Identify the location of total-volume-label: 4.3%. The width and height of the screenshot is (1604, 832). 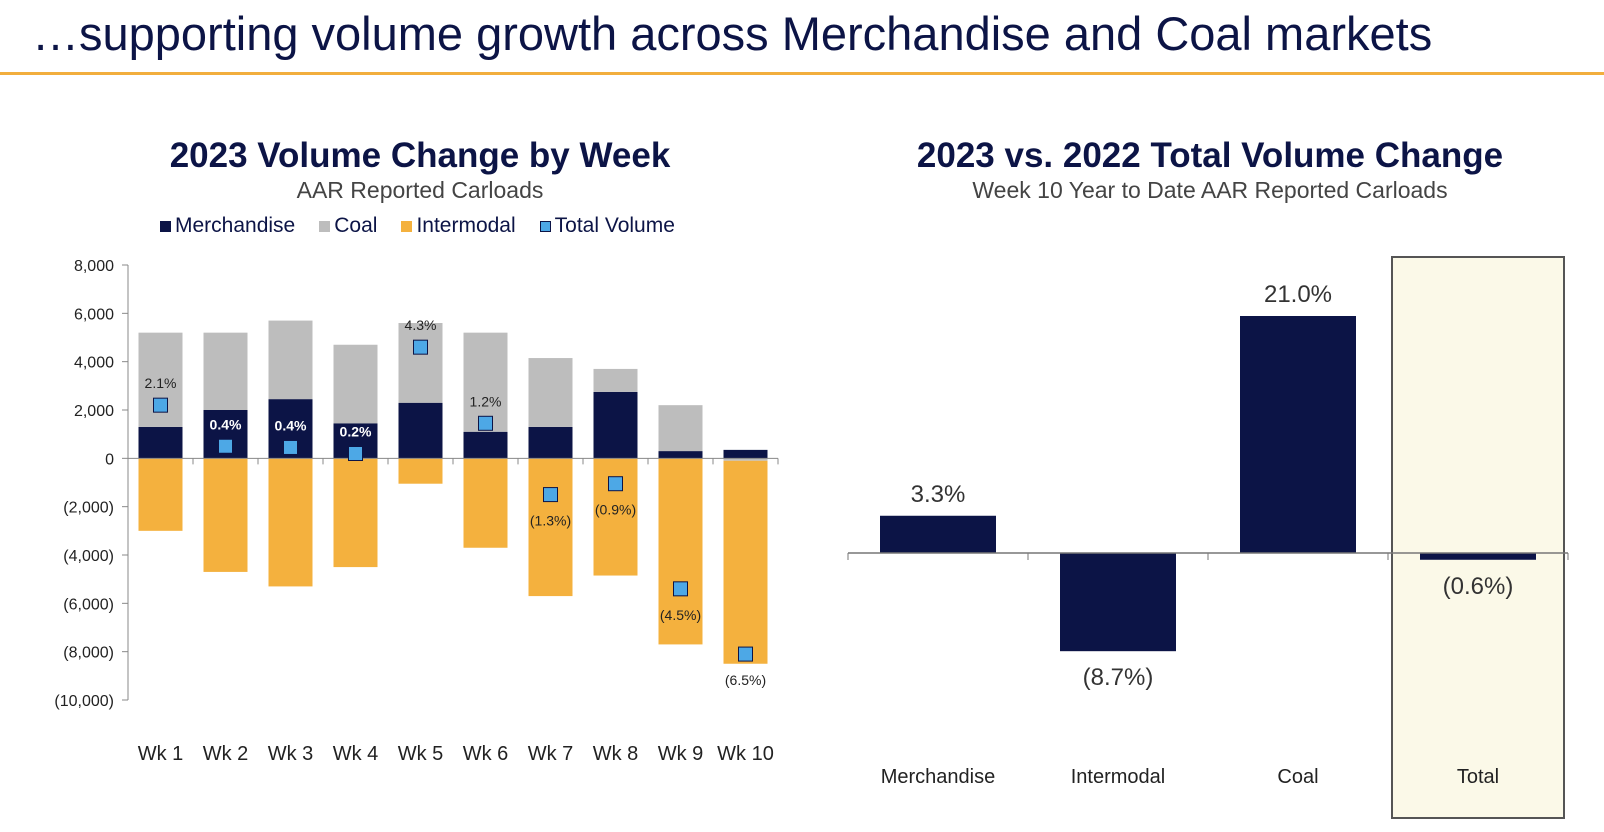
(421, 325).